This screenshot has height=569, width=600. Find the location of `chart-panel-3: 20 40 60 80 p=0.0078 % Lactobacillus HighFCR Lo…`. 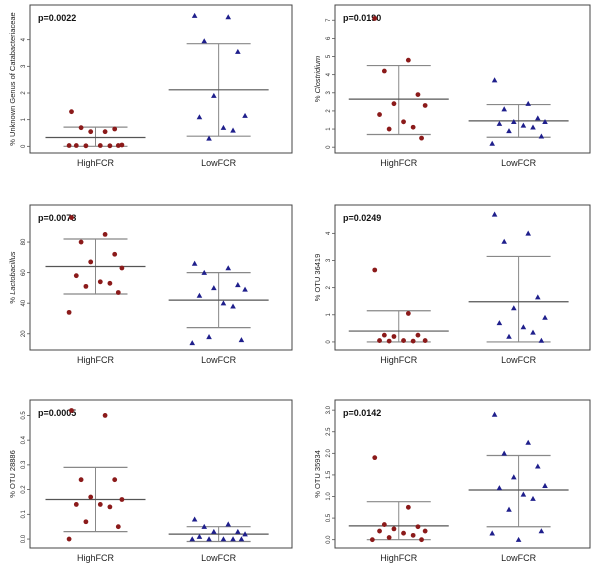

chart-panel-3: 20 40 60 80 p=0.0078 % Lactobacillus HighFCR Lo… is located at coordinates (150, 284).